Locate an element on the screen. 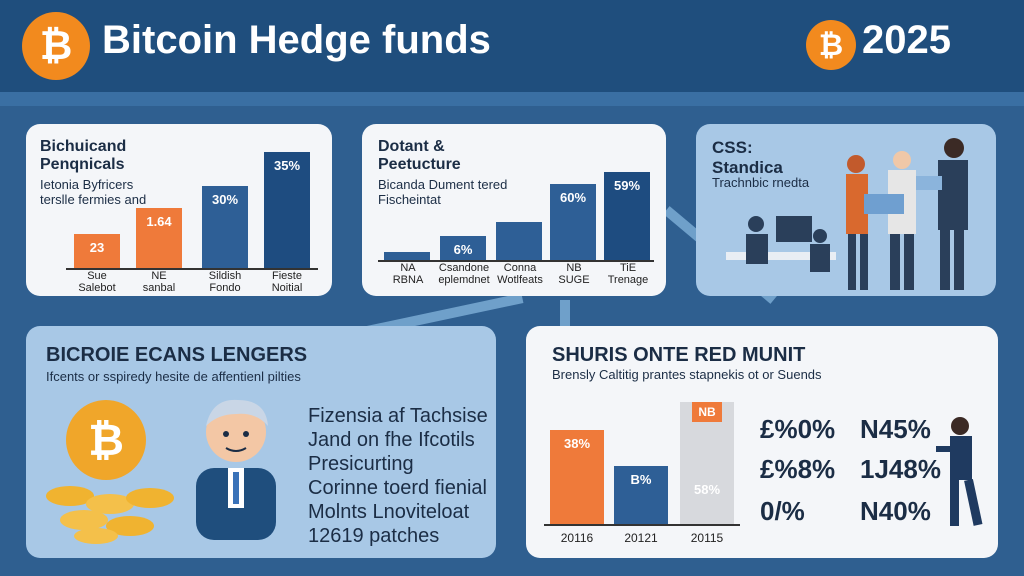 The width and height of the screenshot is (1024, 576). card-title: SHURIS ONTE RED MUNIT is located at coordinates (679, 355).